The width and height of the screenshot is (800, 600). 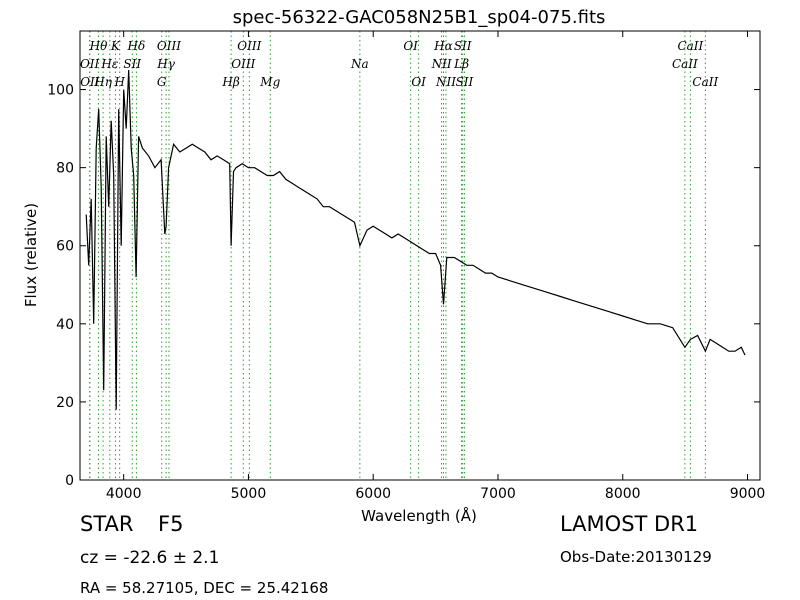 I want to click on line-label: Na, so click(x=359, y=64).